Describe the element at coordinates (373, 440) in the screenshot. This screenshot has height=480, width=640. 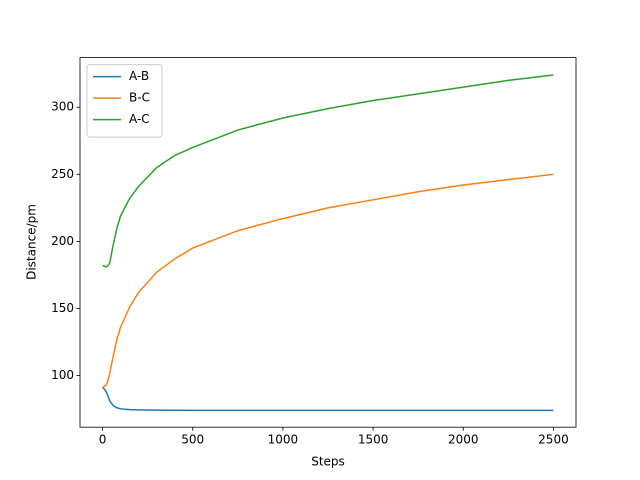
I see `x-tick-label: 1500` at that location.